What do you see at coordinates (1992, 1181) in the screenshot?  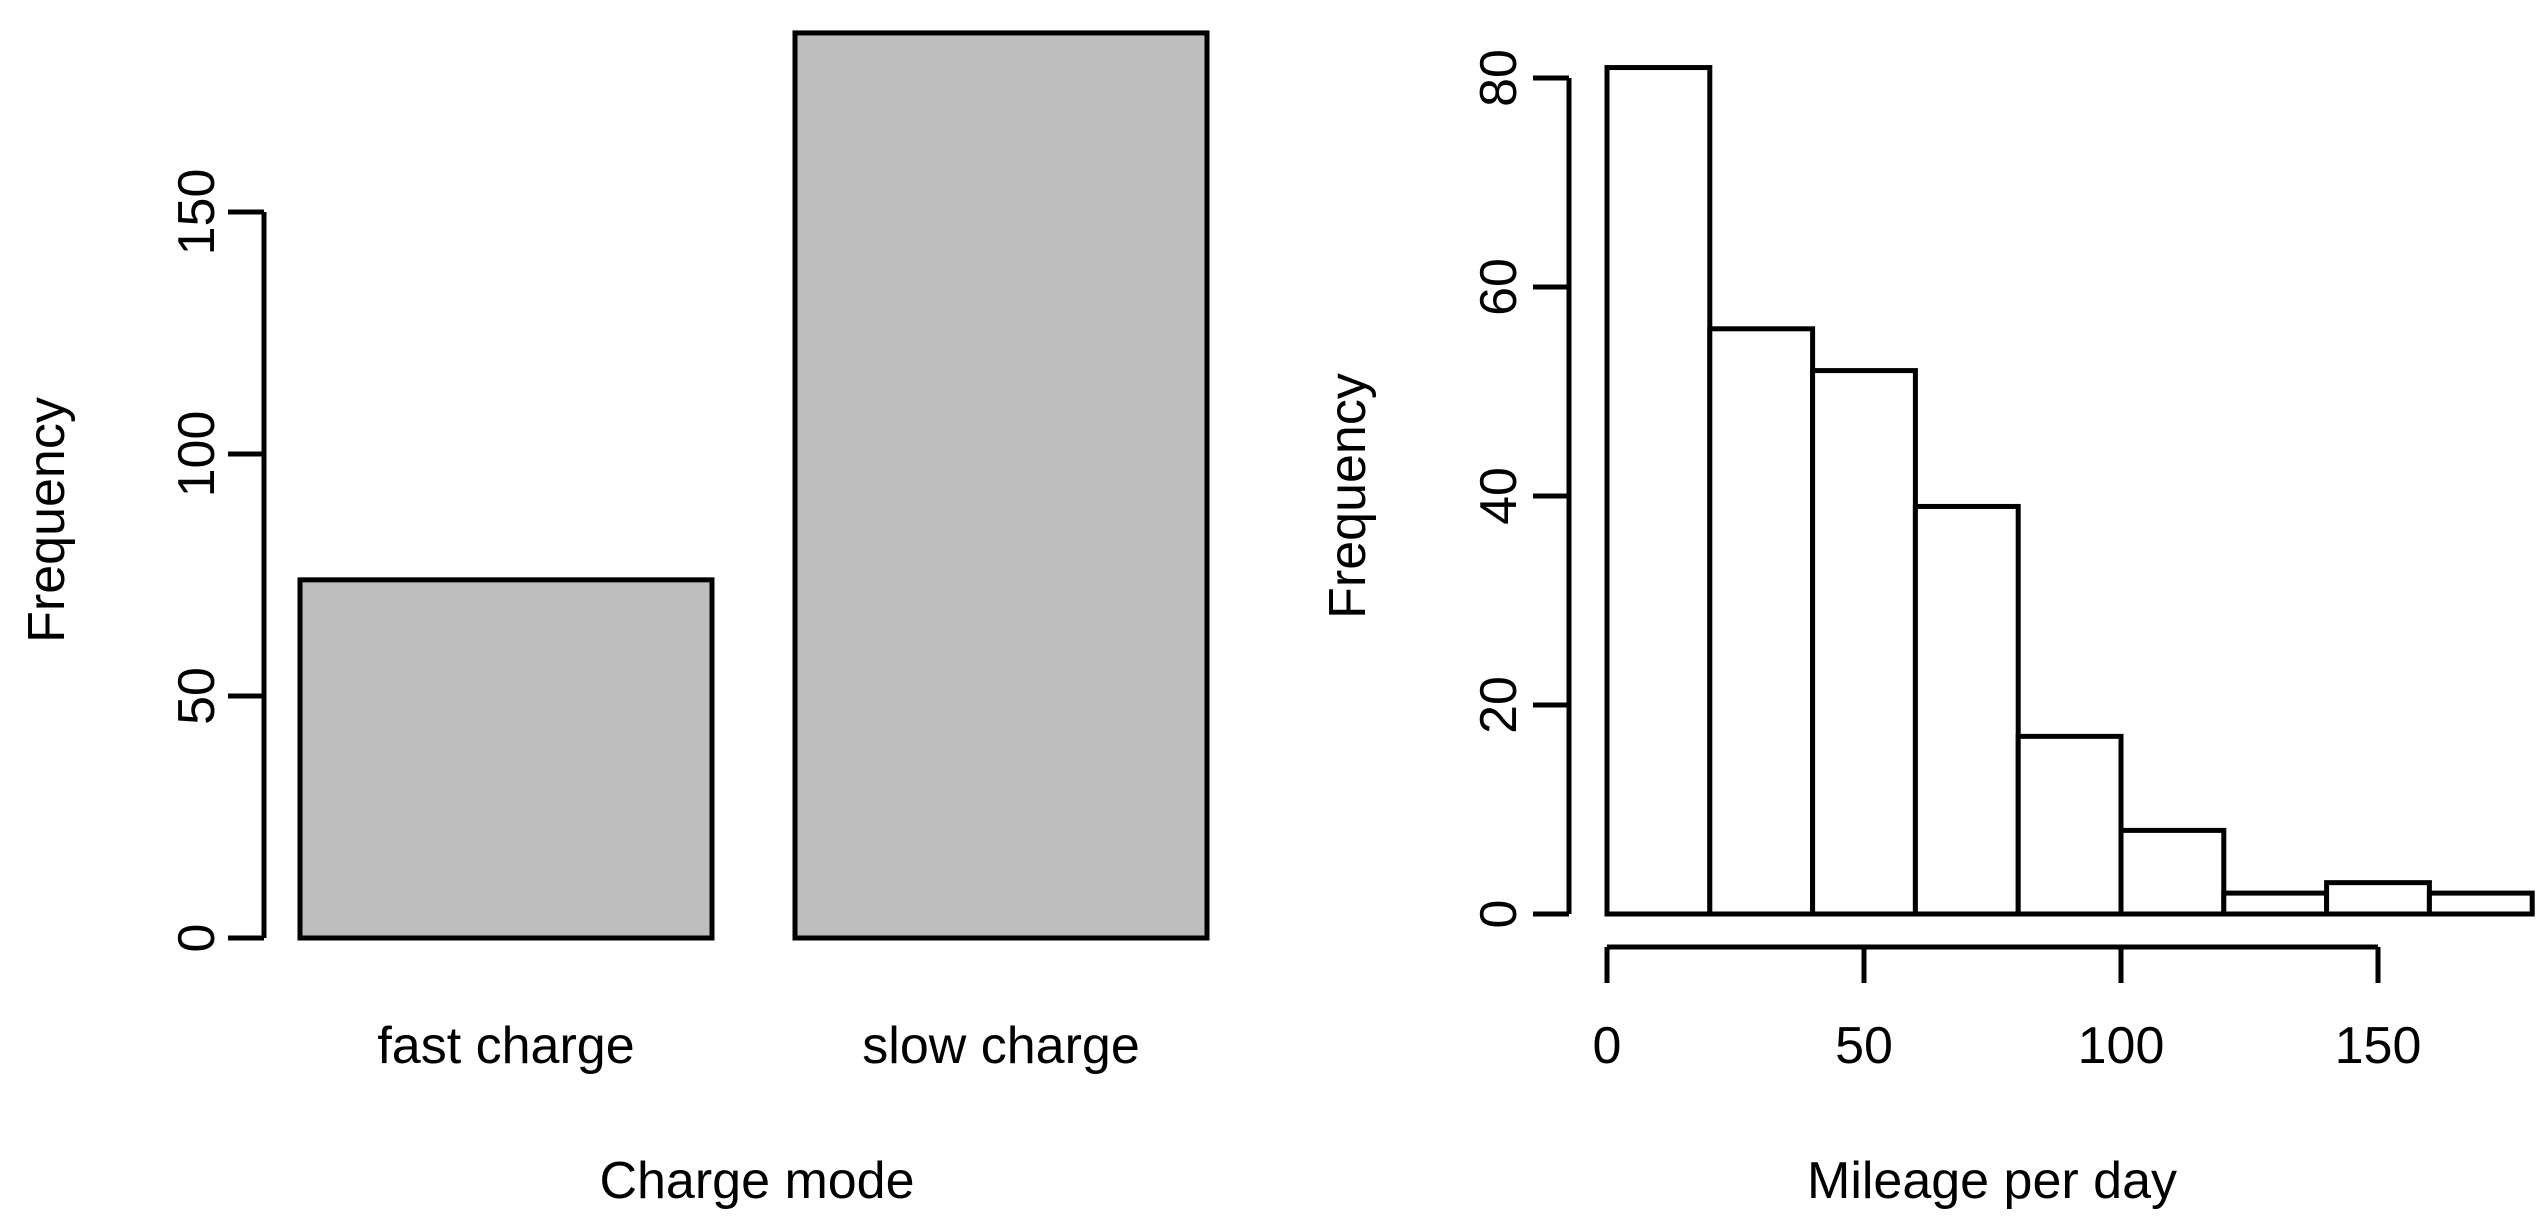 I see `x-axis-label: Mileage per day` at bounding box center [1992, 1181].